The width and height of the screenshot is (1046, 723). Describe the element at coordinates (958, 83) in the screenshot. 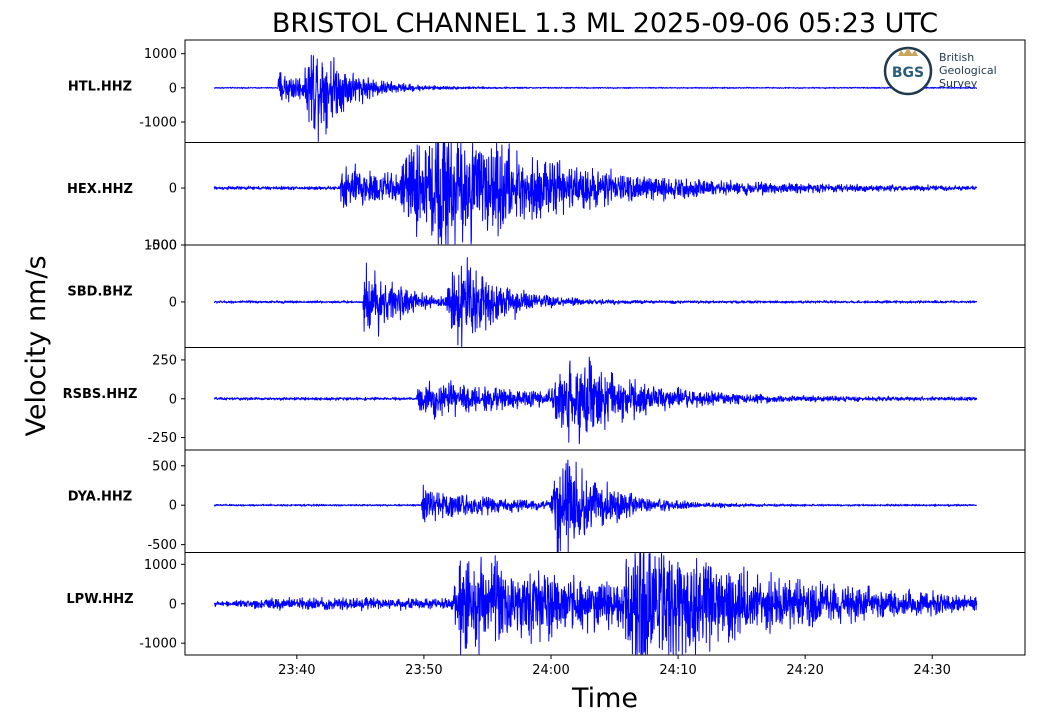

I see `logo-line-3: Survey` at that location.